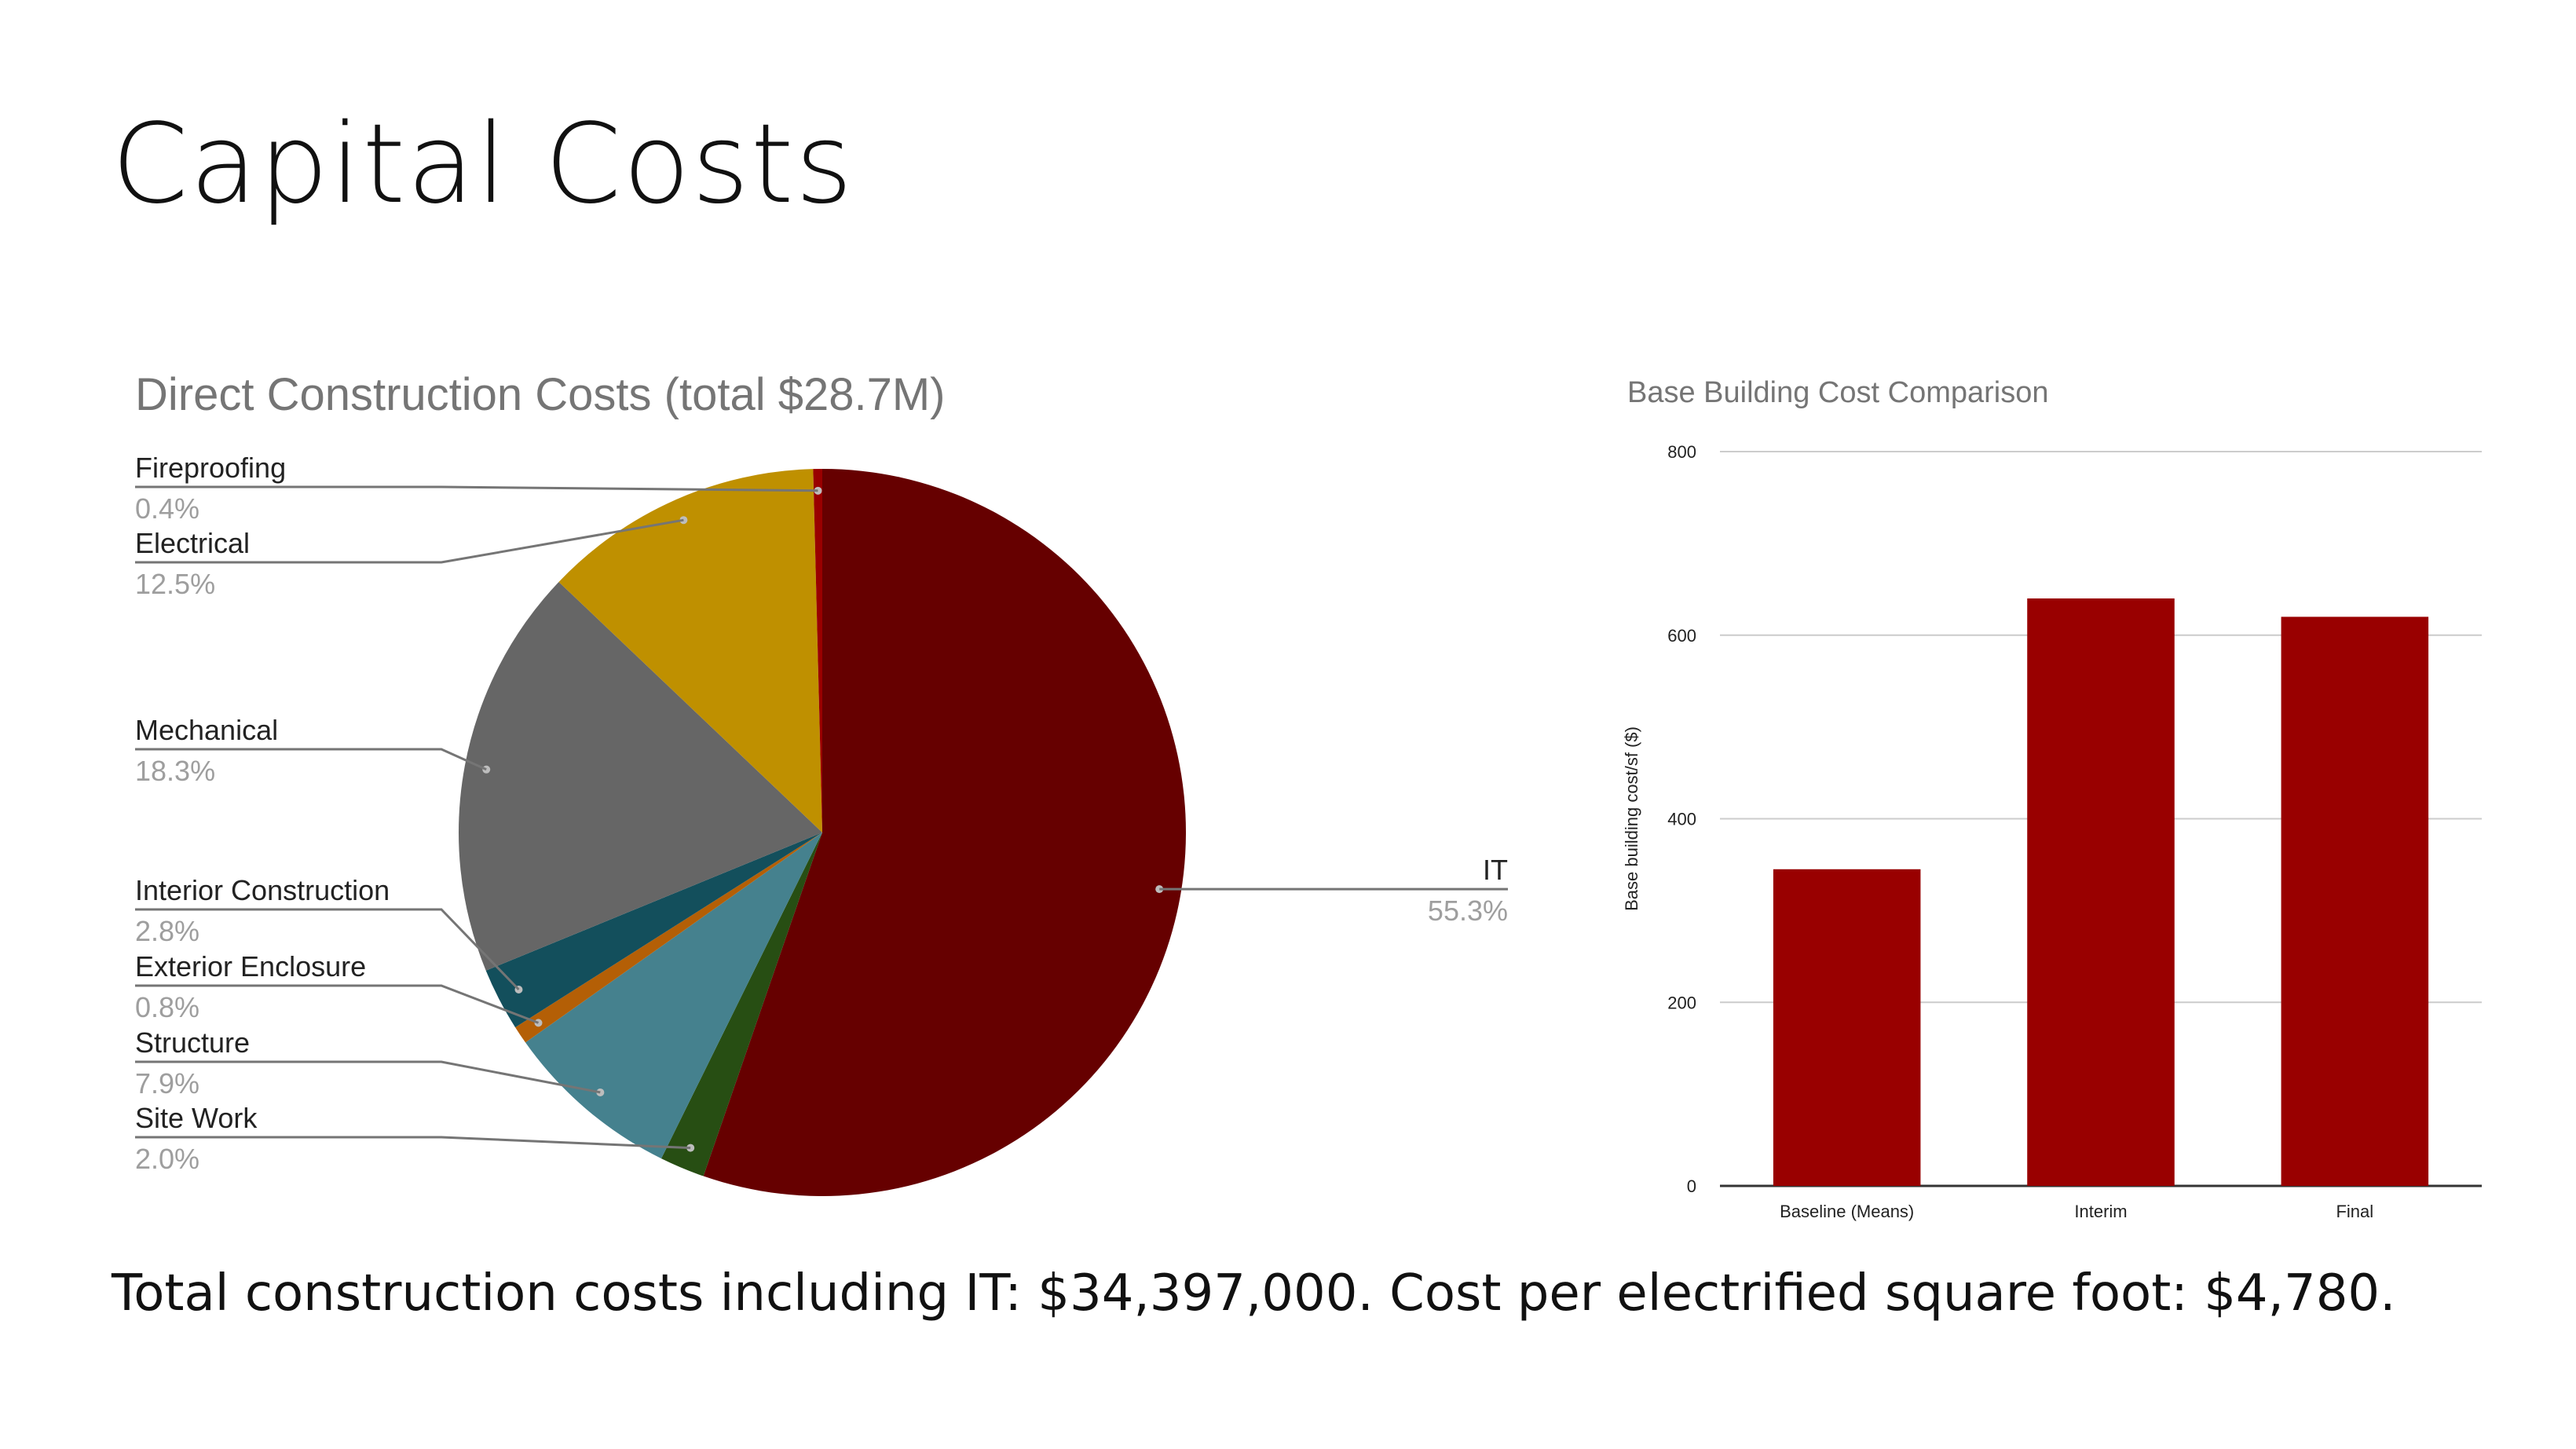 This screenshot has width=2576, height=1449. I want to click on pie-percent-it: 55.3%, so click(1468, 911).